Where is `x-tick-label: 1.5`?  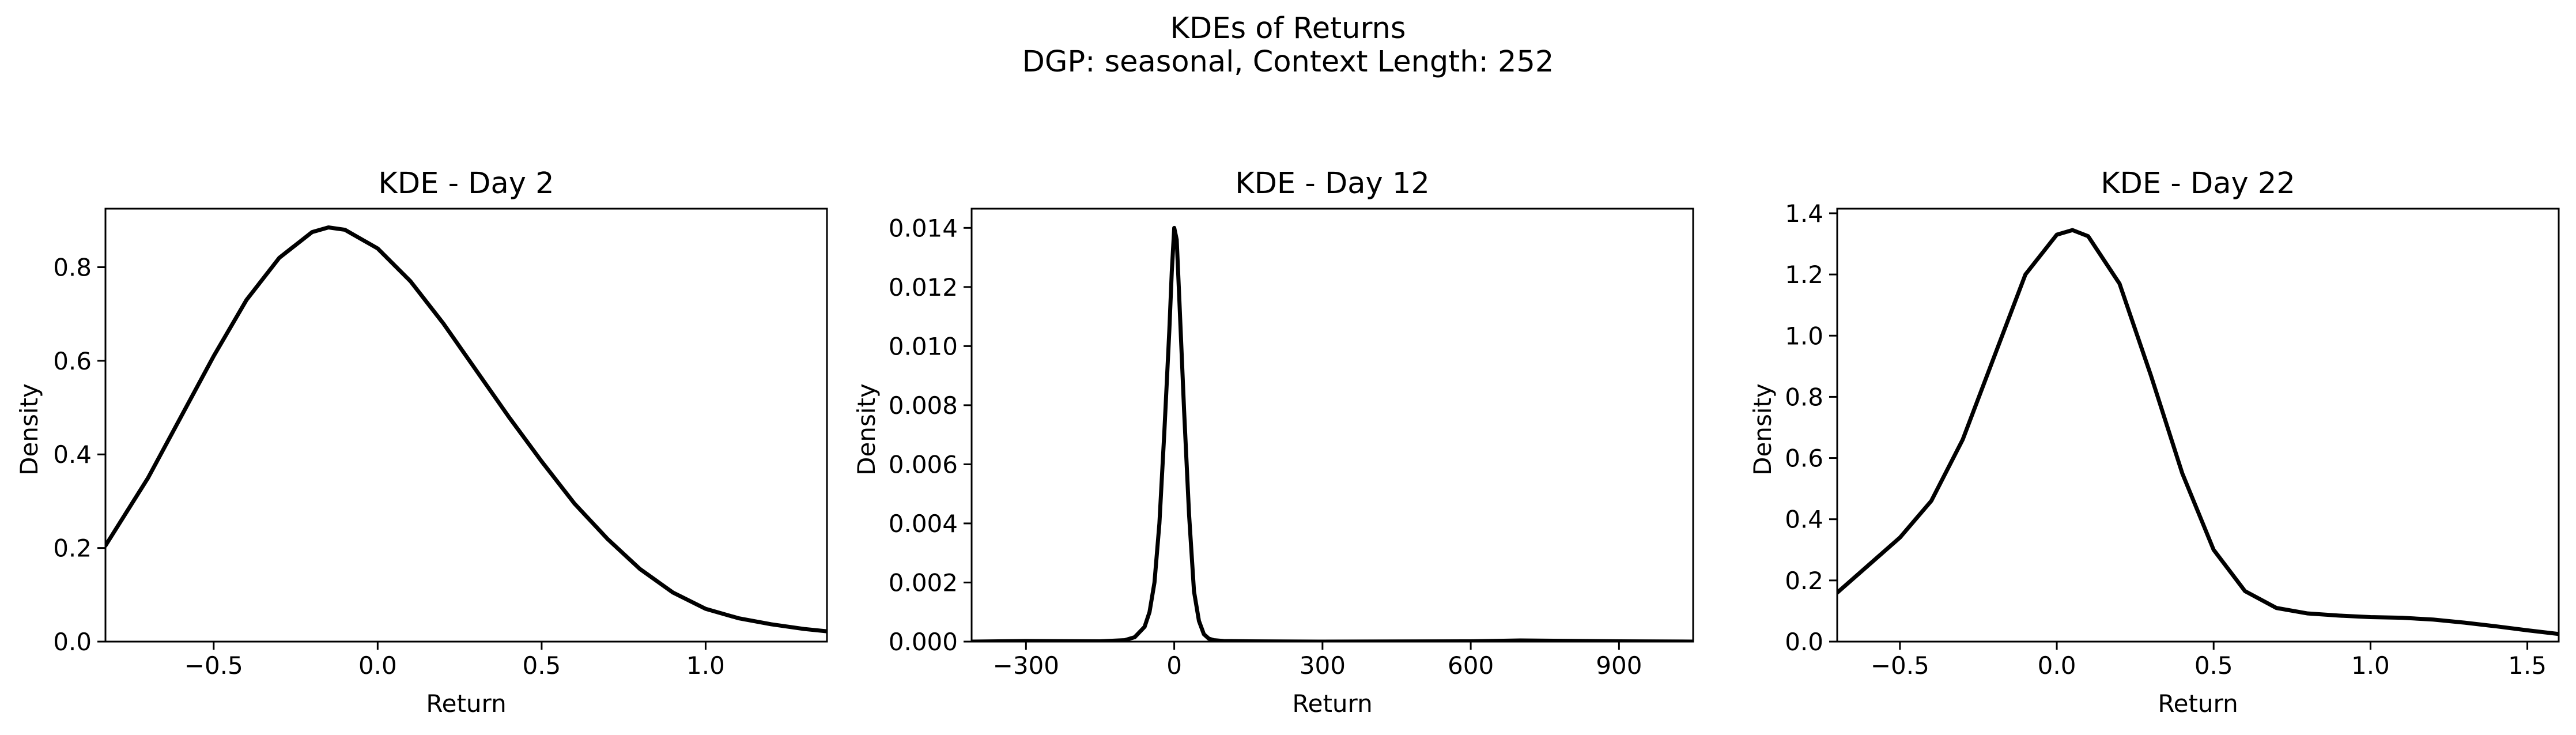
x-tick-label: 1.5 is located at coordinates (2527, 665).